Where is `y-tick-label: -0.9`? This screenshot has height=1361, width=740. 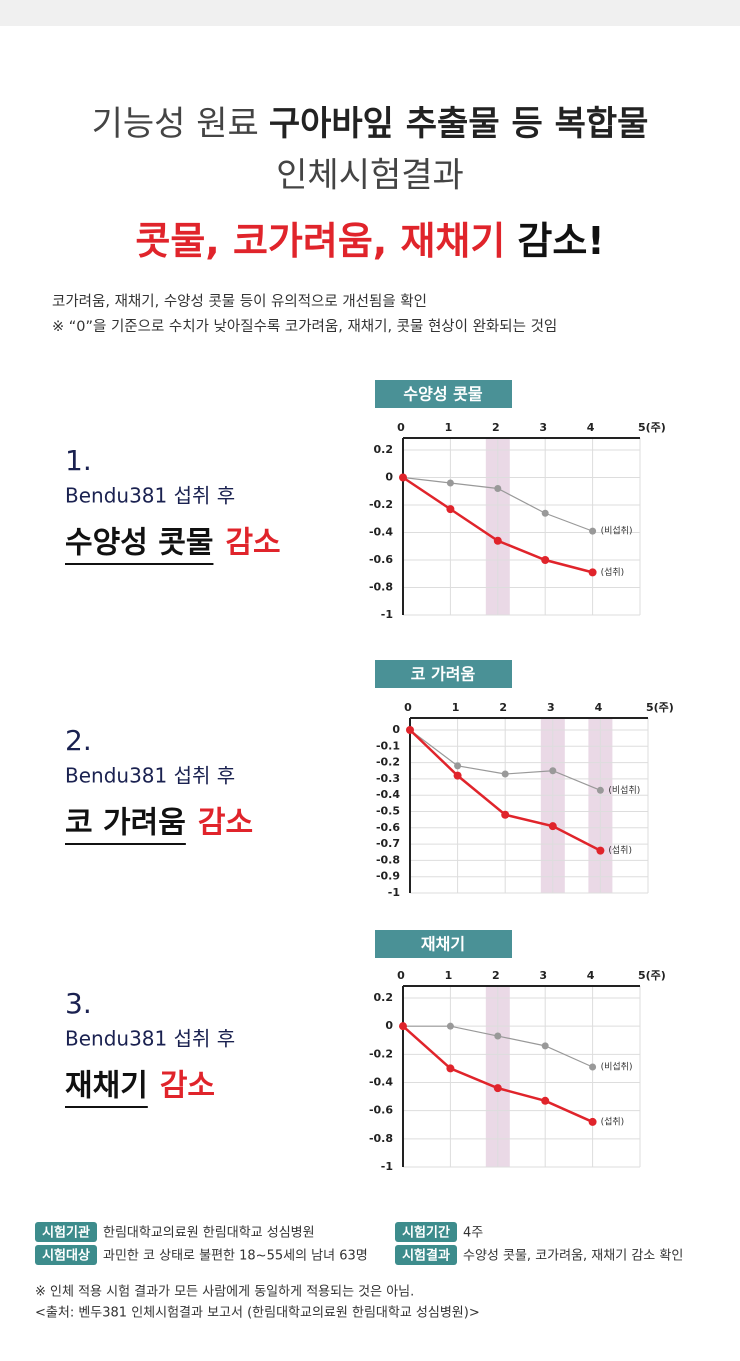 y-tick-label: -0.9 is located at coordinates (388, 876).